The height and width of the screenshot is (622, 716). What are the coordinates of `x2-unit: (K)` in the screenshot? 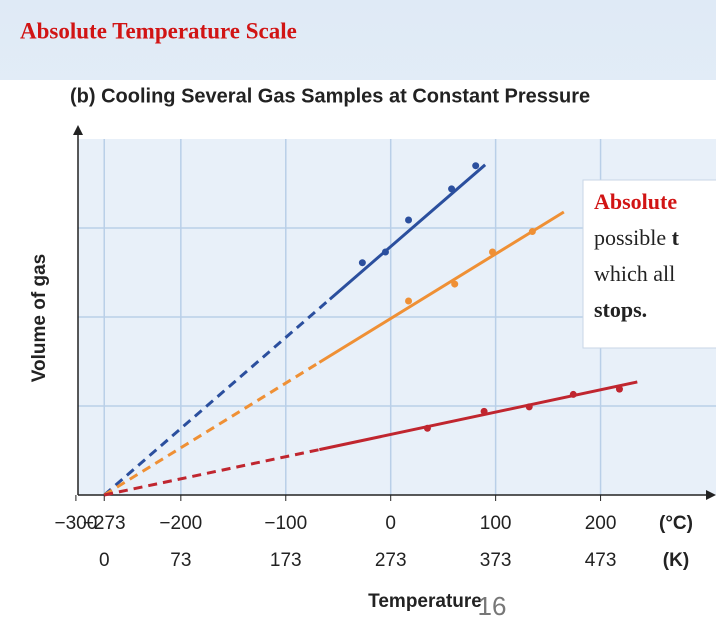 It's located at (676, 560).